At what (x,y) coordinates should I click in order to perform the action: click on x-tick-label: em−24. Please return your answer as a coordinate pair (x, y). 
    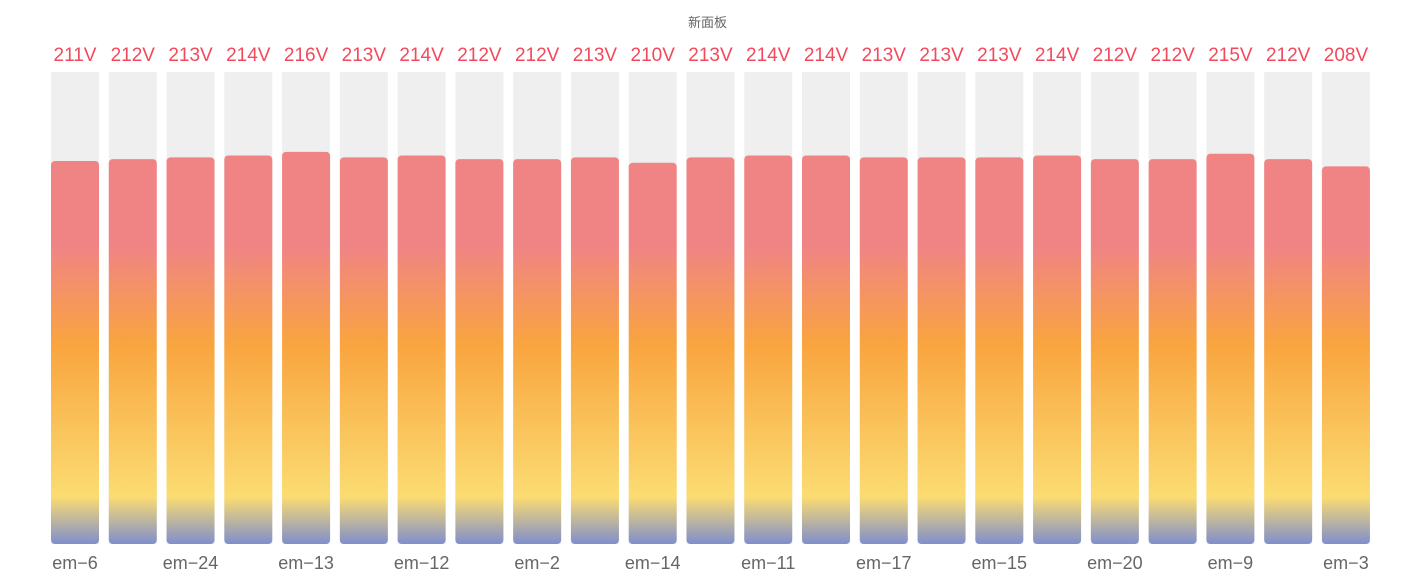
    Looking at the image, I should click on (191, 563).